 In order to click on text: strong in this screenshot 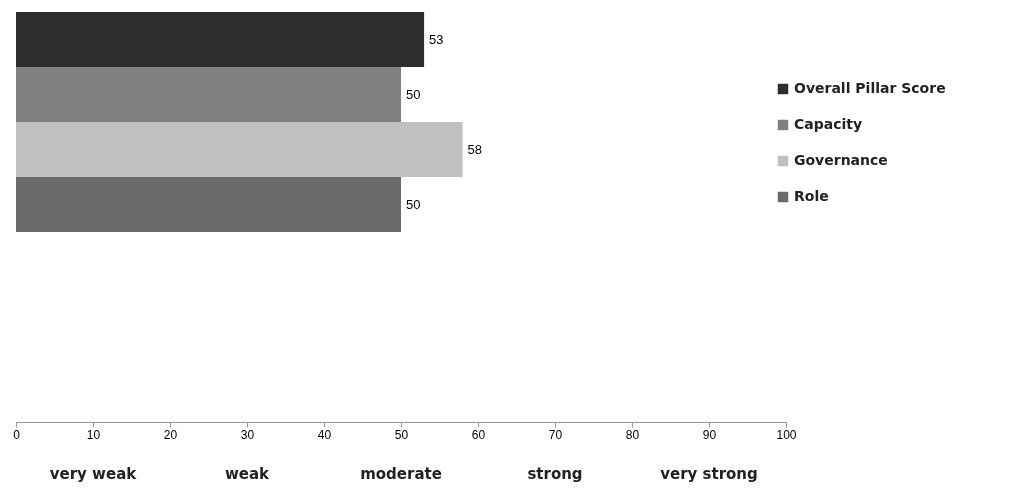, I will do `click(555, 474)`.